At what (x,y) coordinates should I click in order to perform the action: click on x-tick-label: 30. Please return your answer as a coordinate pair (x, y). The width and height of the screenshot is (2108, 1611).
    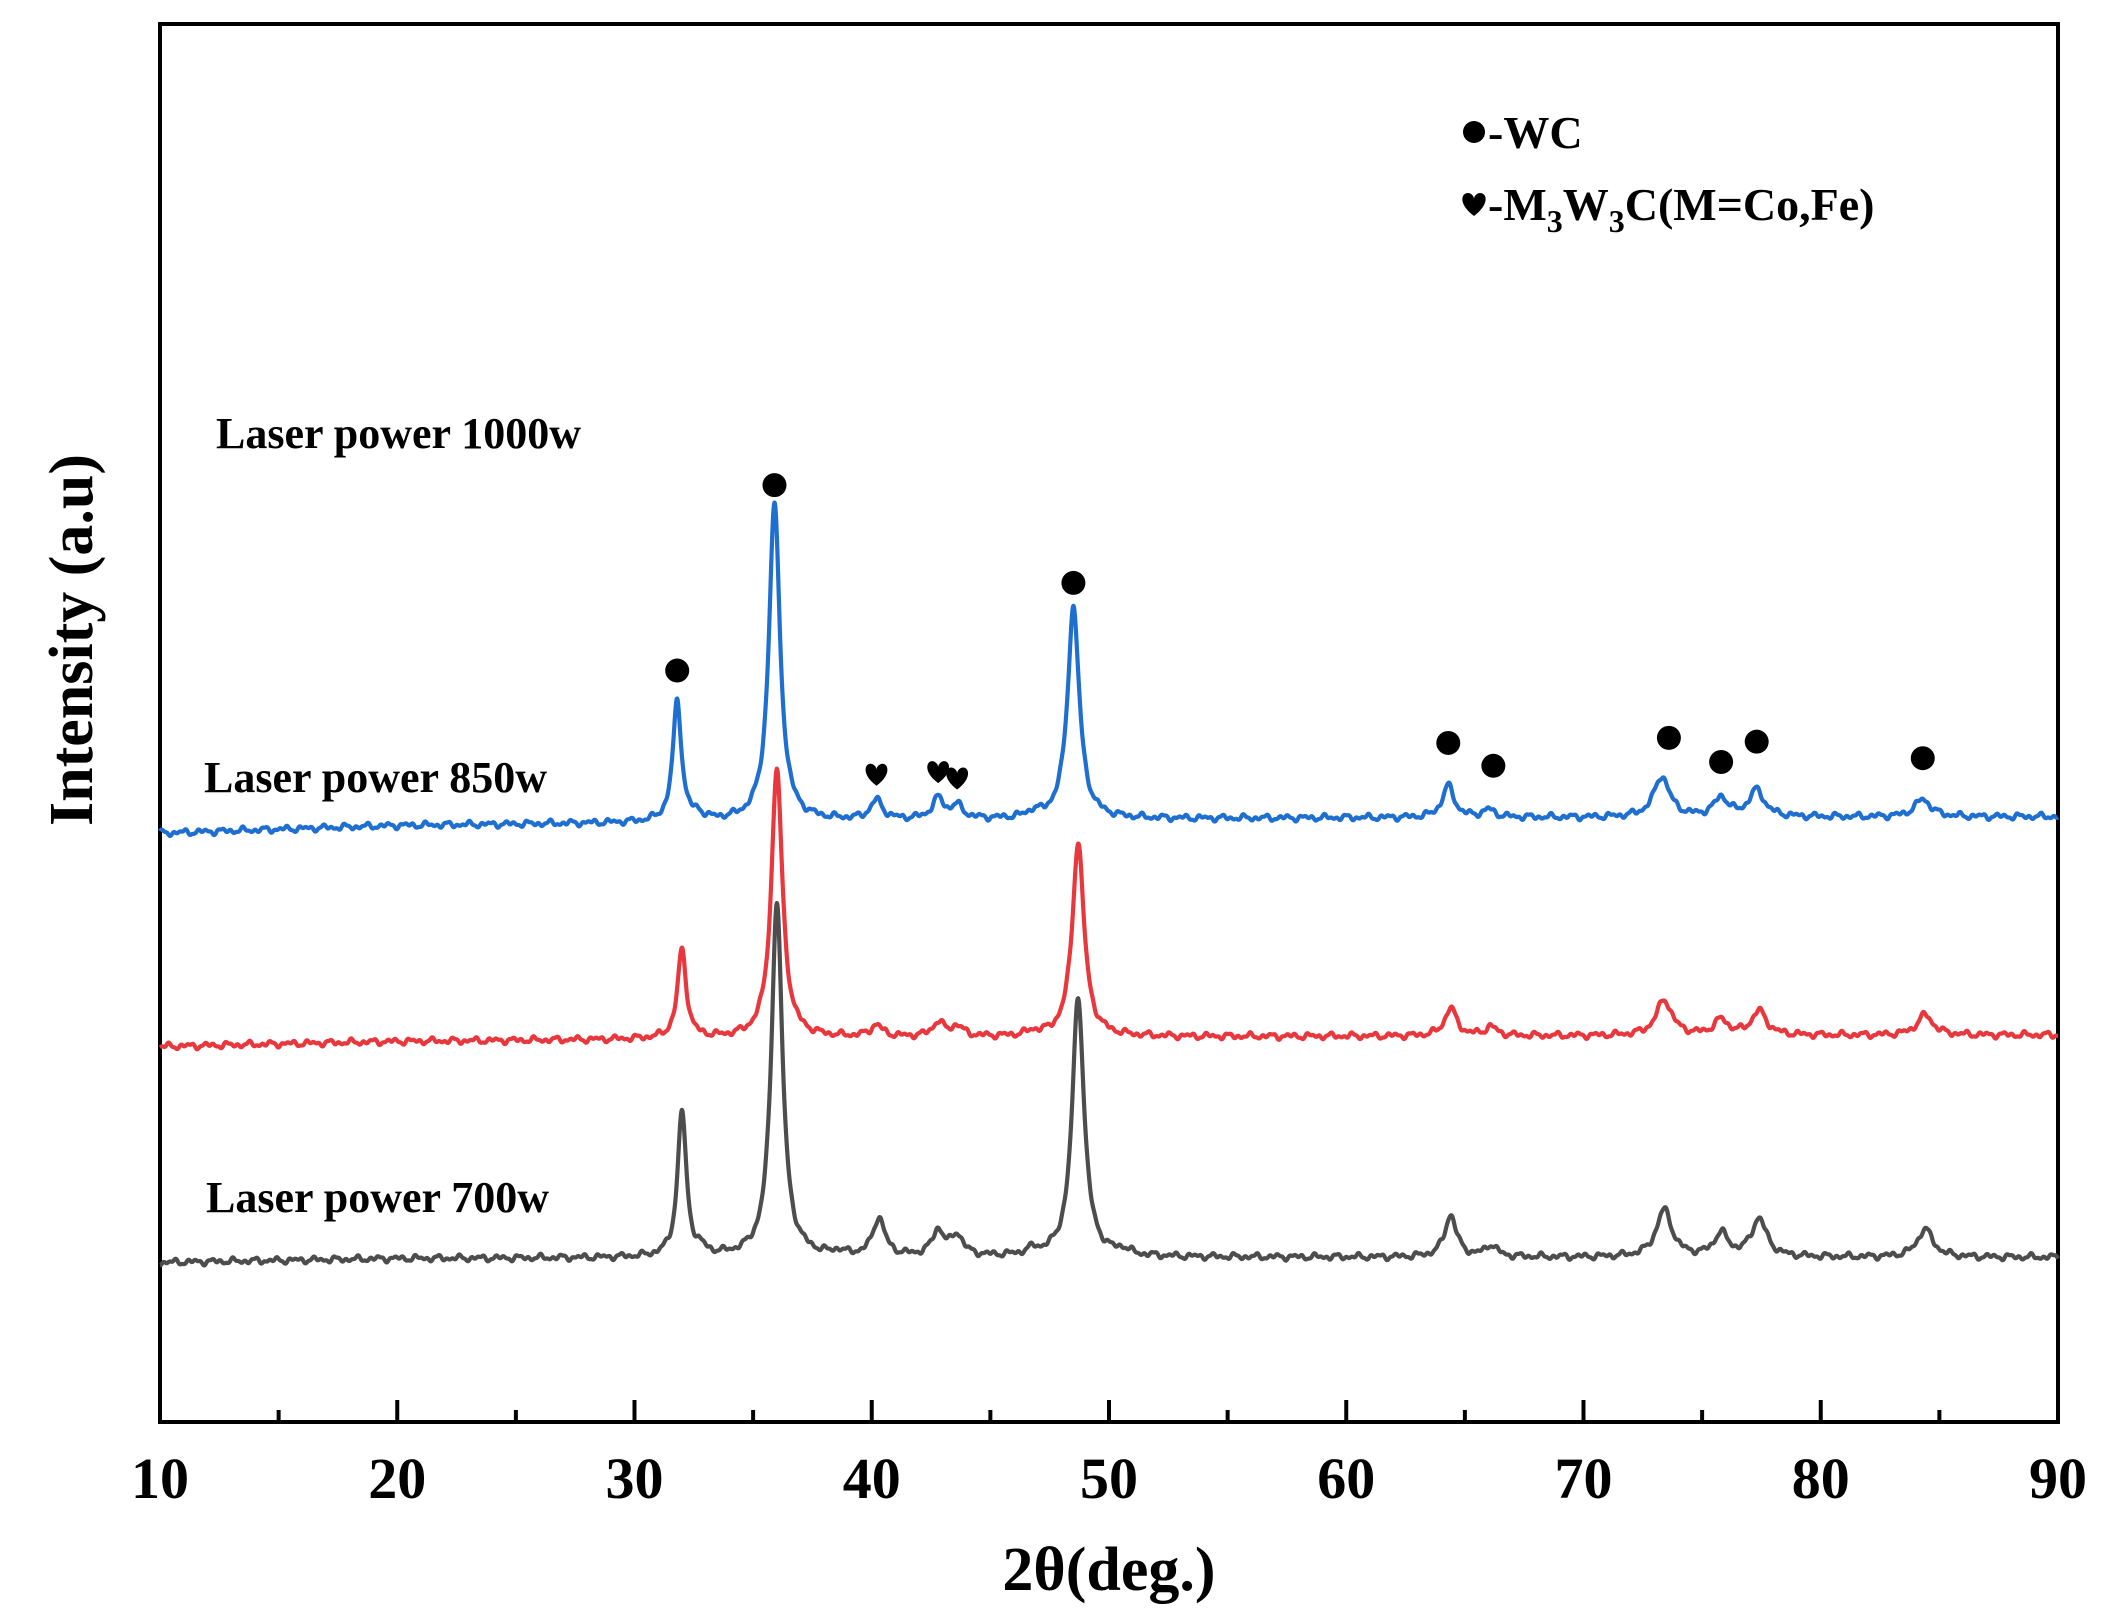
    Looking at the image, I should click on (635, 1478).